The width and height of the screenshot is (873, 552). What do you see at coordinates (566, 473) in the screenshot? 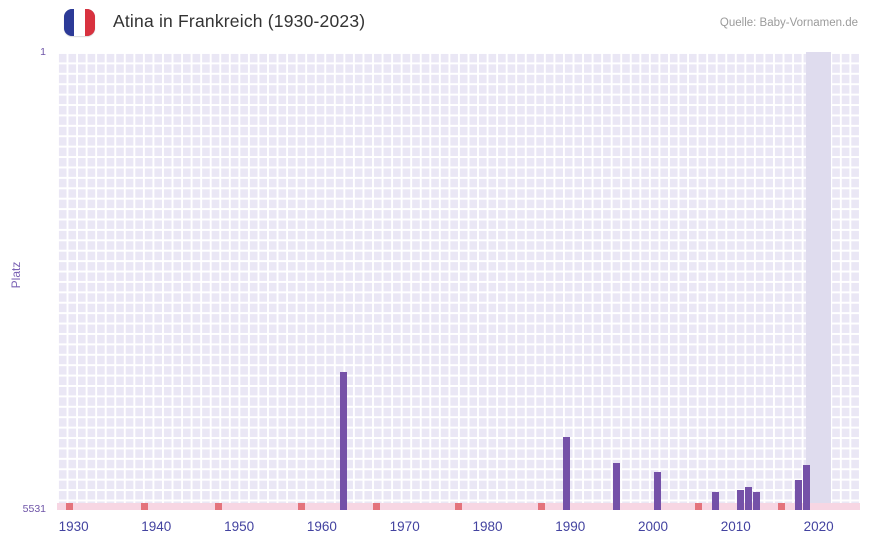
I see `rank-bar-1989` at bounding box center [566, 473].